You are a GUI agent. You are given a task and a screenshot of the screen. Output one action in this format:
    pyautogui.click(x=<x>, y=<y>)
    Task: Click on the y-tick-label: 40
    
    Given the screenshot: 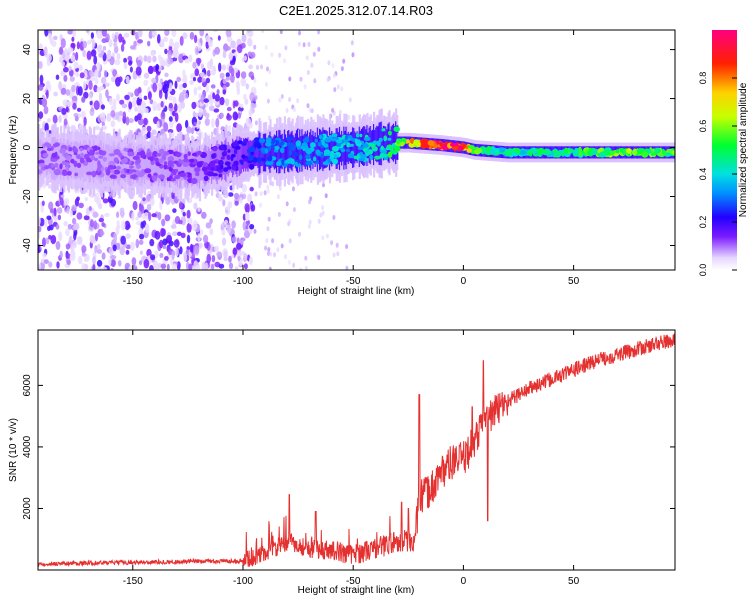 What is the action you would take?
    pyautogui.click(x=27, y=50)
    